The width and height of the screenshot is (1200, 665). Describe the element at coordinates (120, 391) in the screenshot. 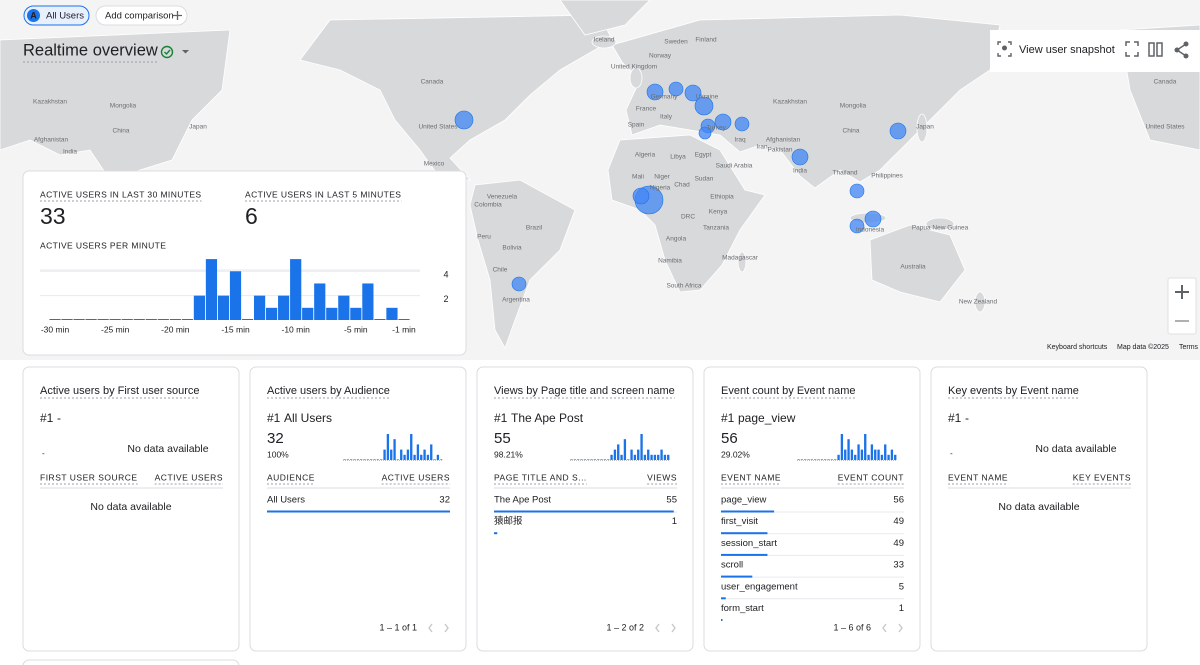

I see `card-title: Active users by First user source` at that location.